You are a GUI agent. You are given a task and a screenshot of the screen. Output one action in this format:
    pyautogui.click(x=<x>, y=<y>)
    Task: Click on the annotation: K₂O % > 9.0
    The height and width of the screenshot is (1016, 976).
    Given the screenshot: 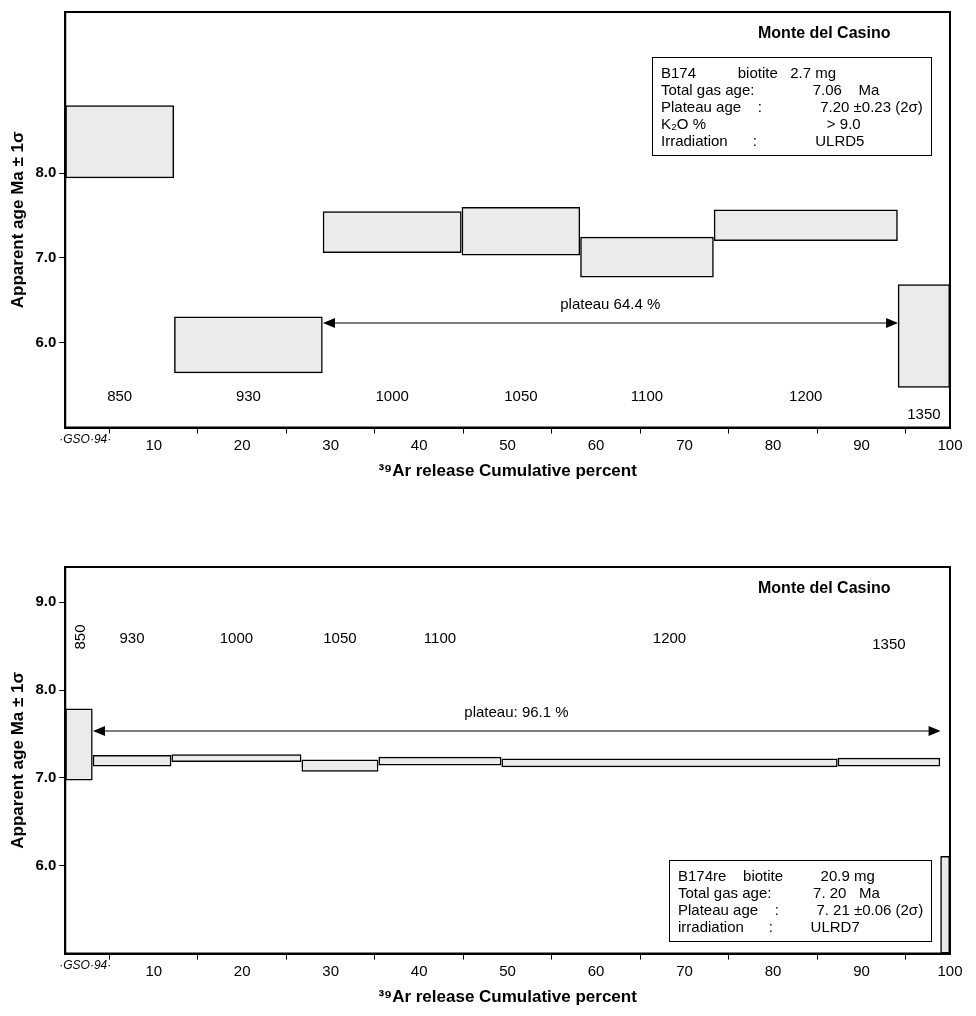 What is the action you would take?
    pyautogui.click(x=761, y=123)
    